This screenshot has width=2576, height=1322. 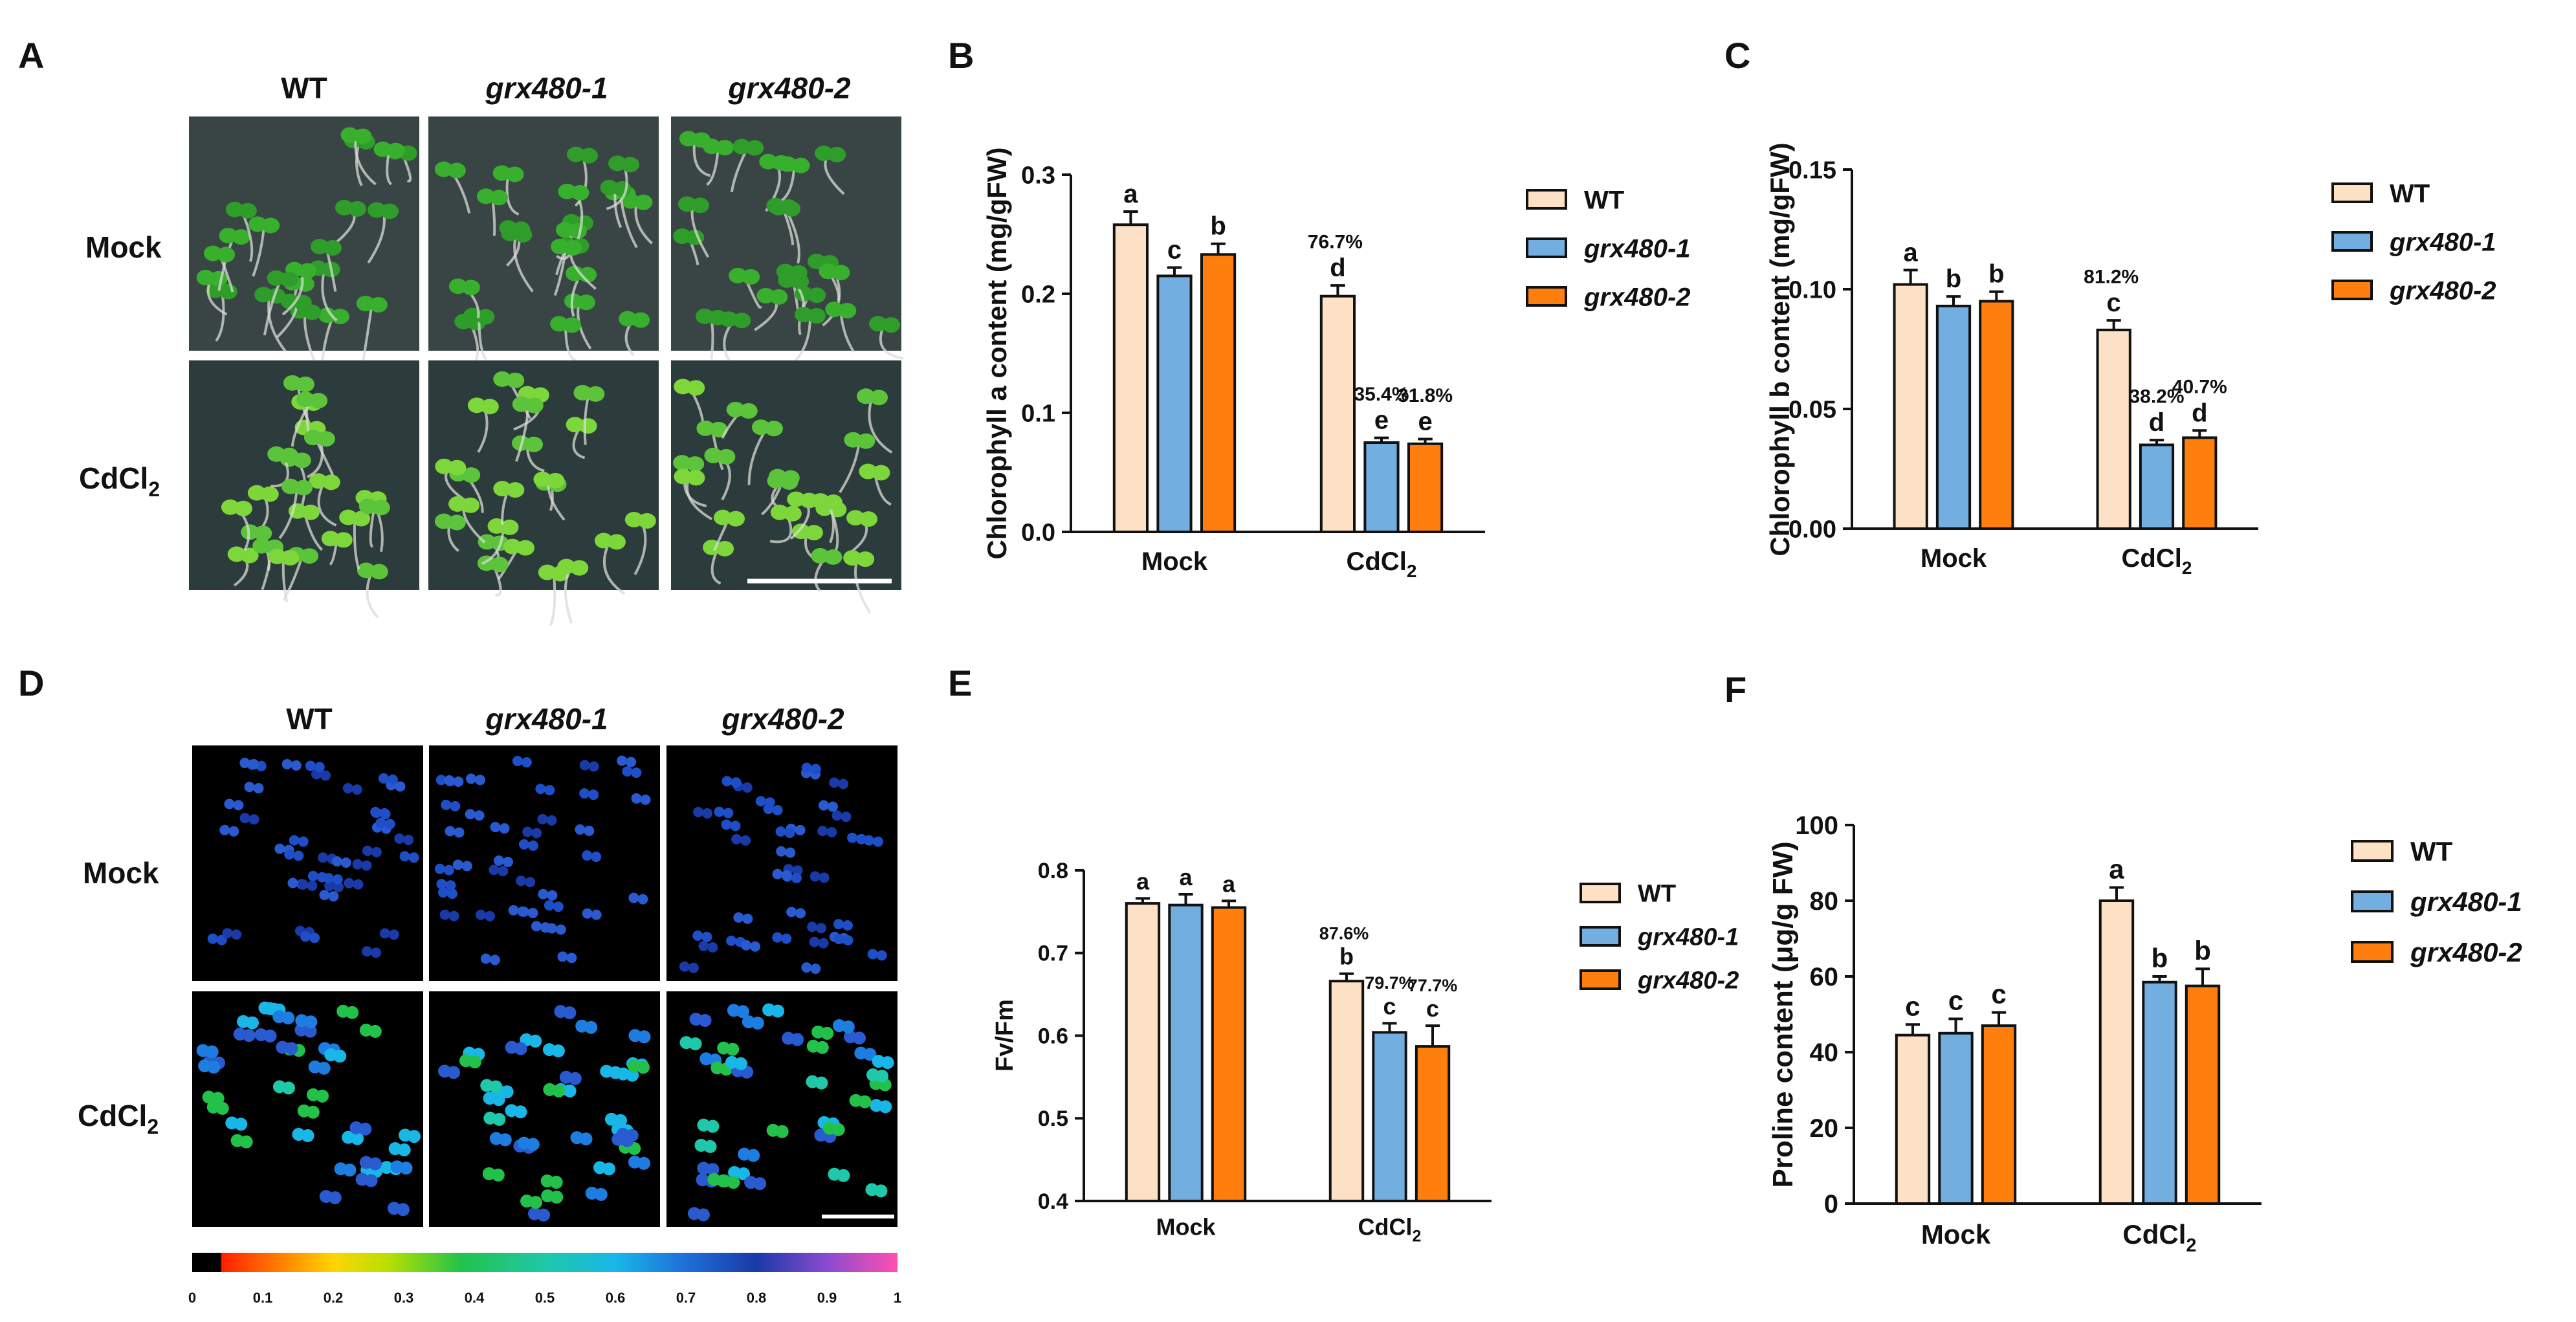 I want to click on colorbar-tick-label: 0.3, so click(x=404, y=1298).